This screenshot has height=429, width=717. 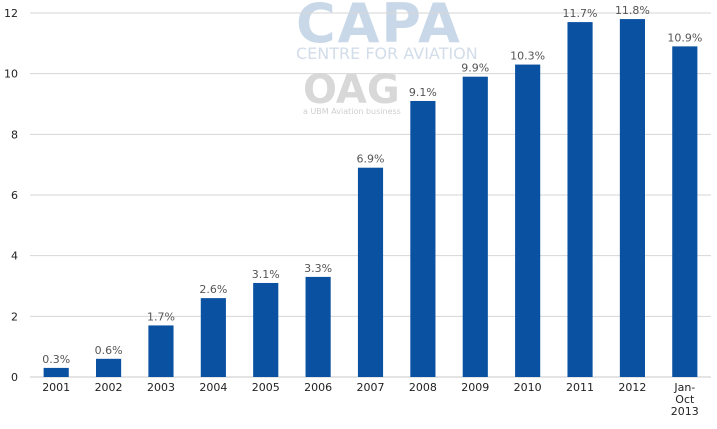 What do you see at coordinates (475, 68) in the screenshot?
I see `data-label-8: 9.9%` at bounding box center [475, 68].